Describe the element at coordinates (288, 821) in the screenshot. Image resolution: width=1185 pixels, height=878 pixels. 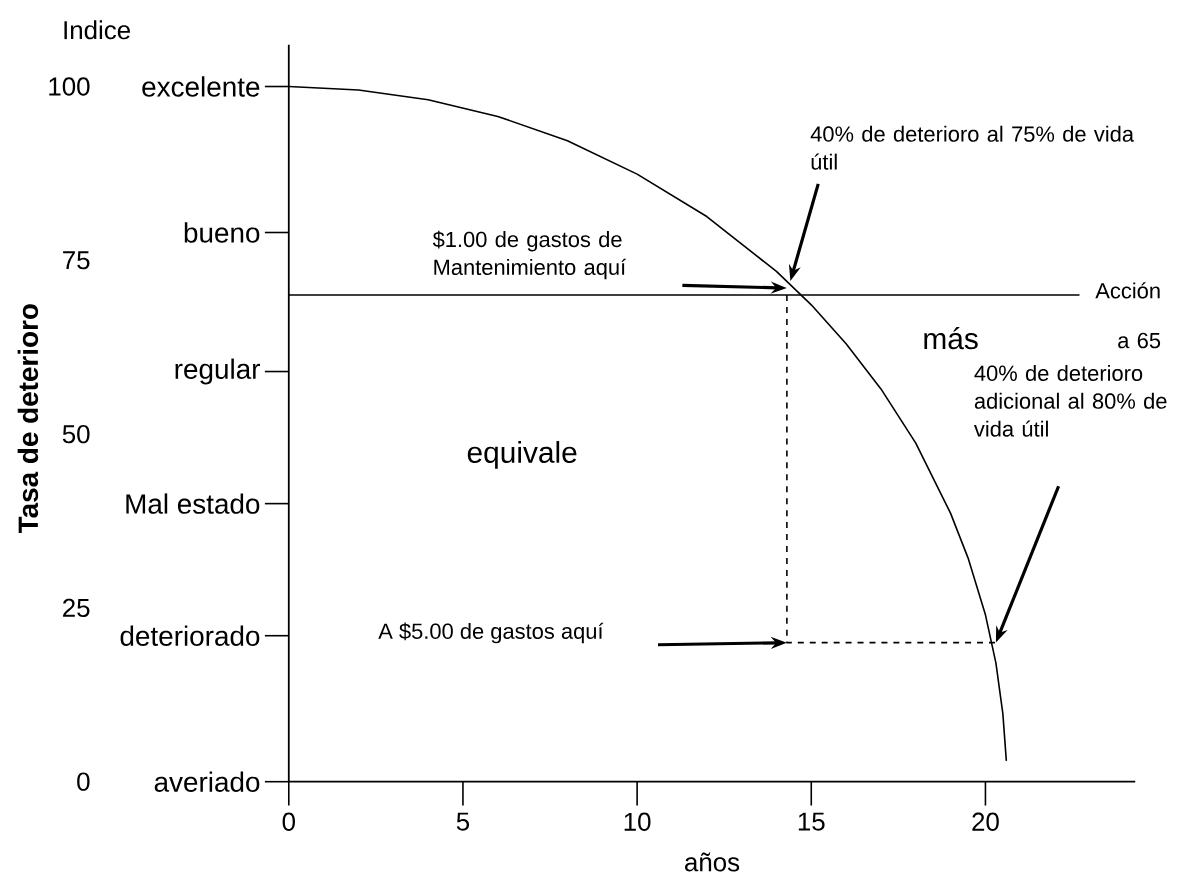
I see `x-tick-label: 0` at that location.